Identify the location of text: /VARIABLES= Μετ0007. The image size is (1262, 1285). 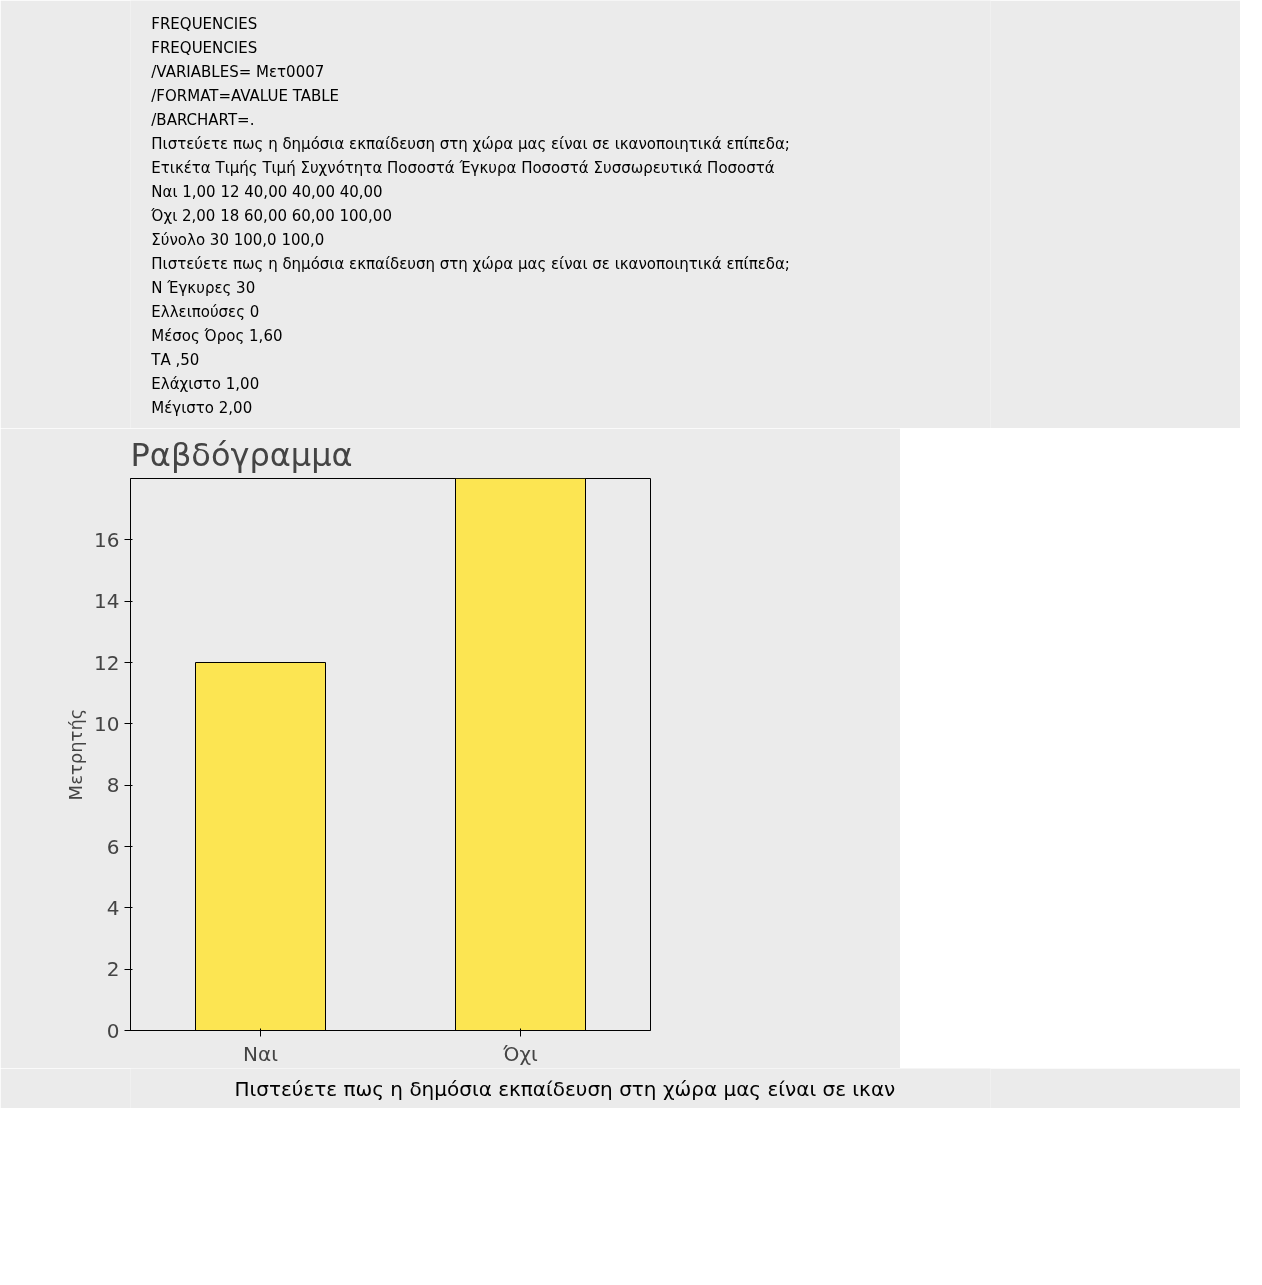
(238, 71).